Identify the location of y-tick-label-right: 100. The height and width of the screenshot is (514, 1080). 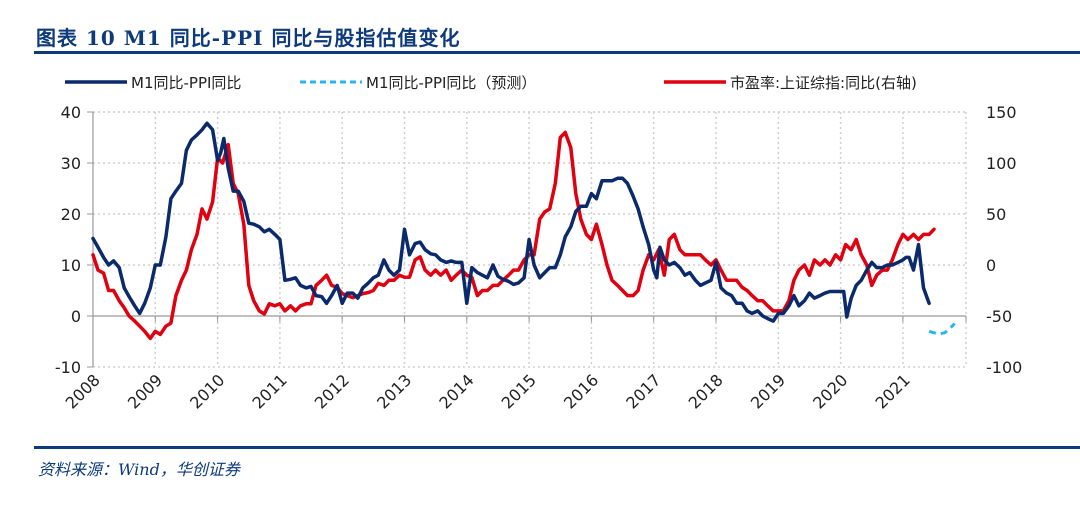
(1001, 163).